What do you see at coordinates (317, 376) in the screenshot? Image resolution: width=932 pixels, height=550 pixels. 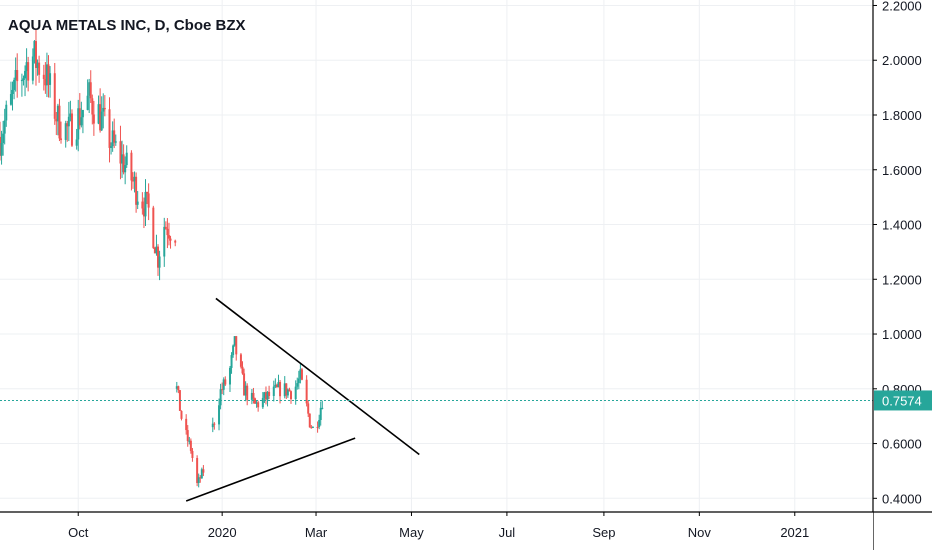 I see `trend-line-upper-resistance` at bounding box center [317, 376].